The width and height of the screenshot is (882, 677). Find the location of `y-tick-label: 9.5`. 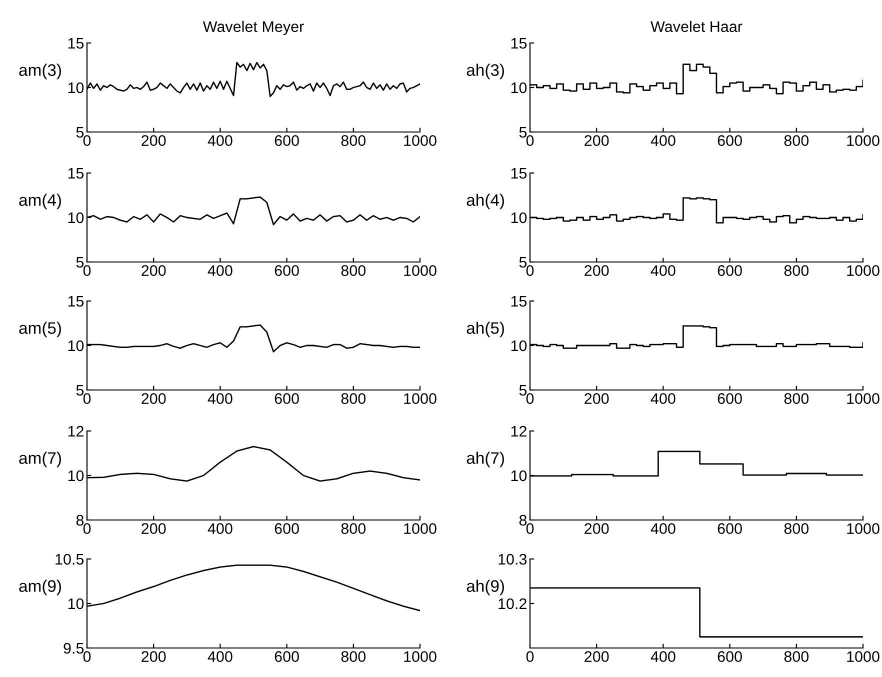

y-tick-label: 9.5 is located at coordinates (74, 648).